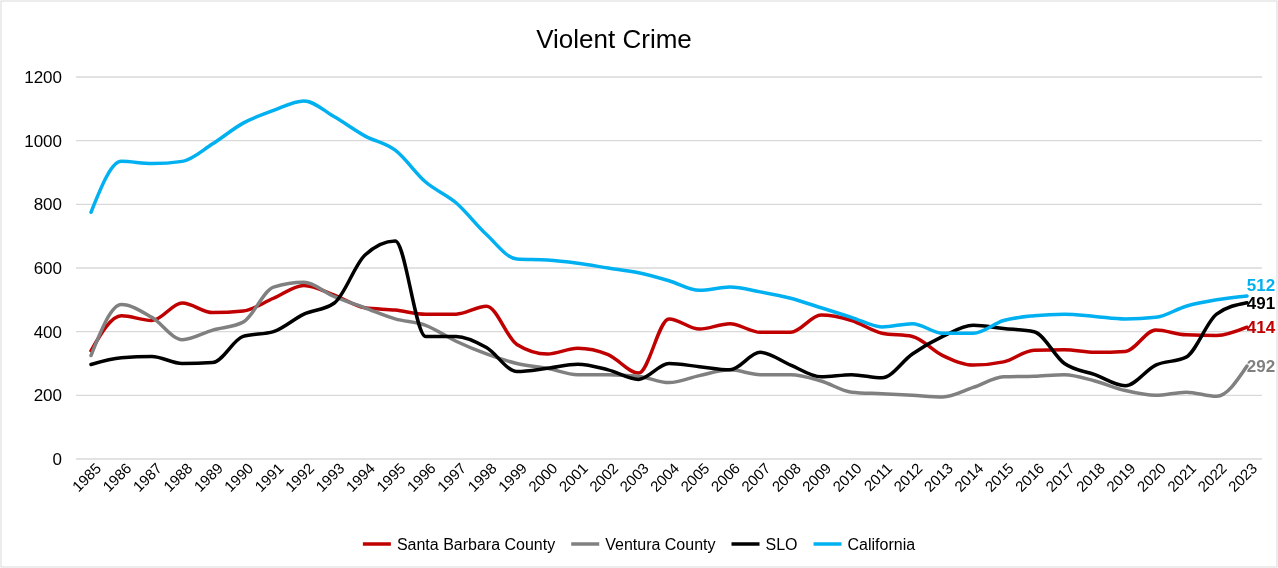 The width and height of the screenshot is (1278, 568). I want to click on legend-label: Santa Barbara County, so click(476, 544).